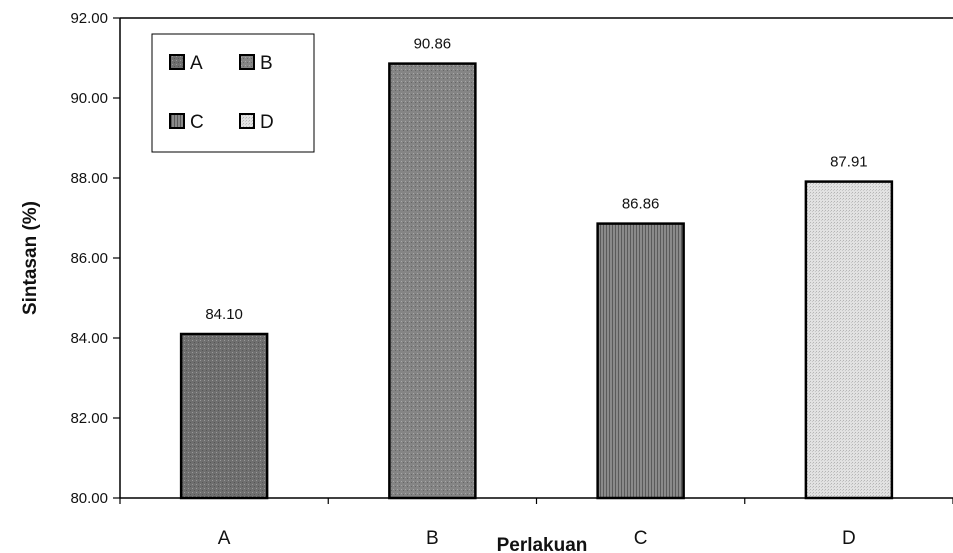 The width and height of the screenshot is (953, 553). Describe the element at coordinates (30, 258) in the screenshot. I see `y-axis-title: Sintasan (%)` at that location.